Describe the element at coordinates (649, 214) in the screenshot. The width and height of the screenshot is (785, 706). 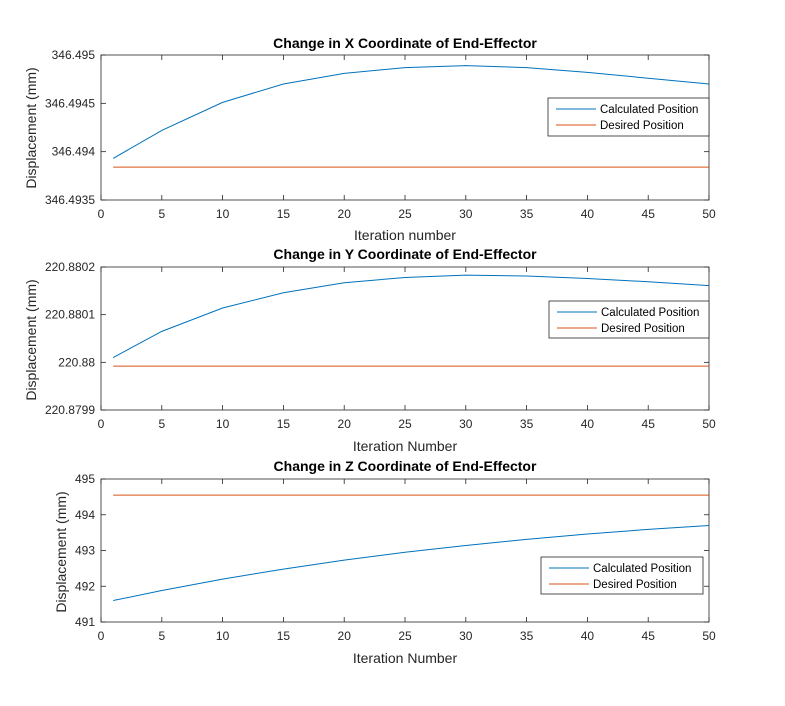
I see `subplot-x-xtick-label: 45` at that location.